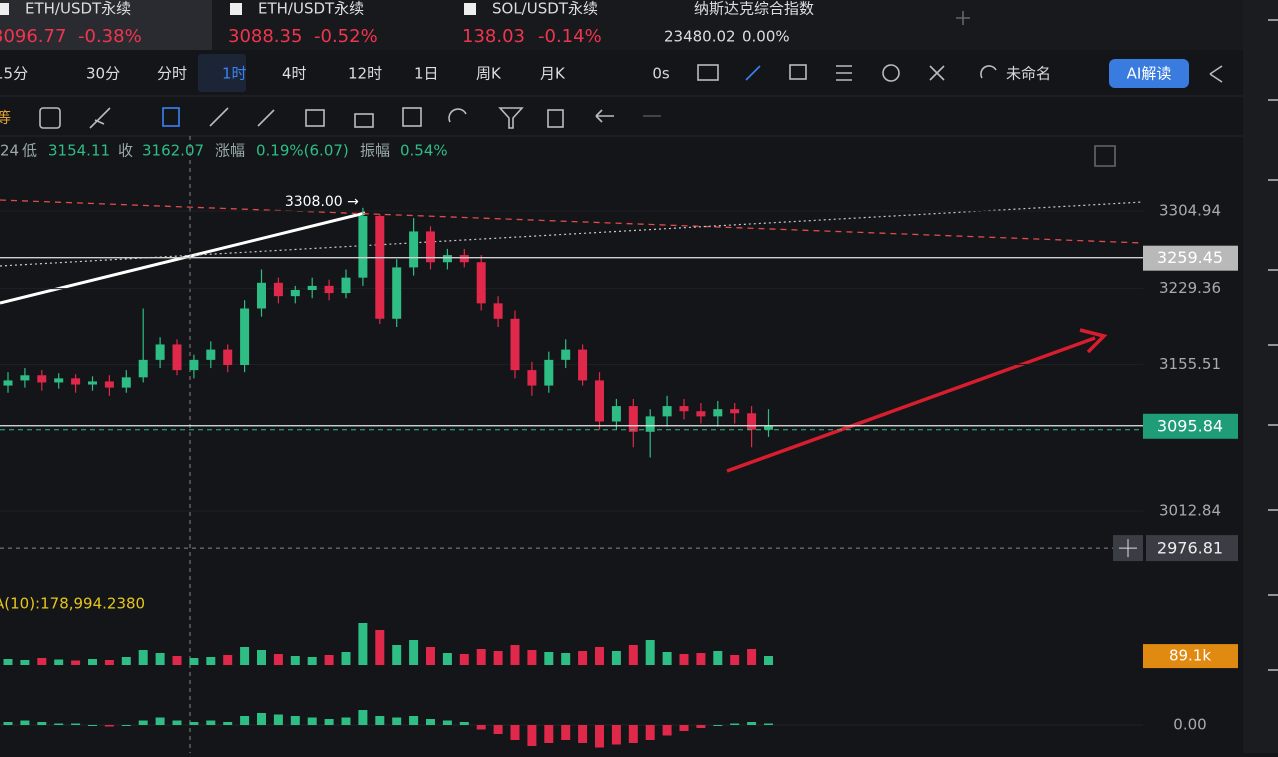 This screenshot has width=1278, height=757. What do you see at coordinates (754, 9) in the screenshot?
I see `tab-name: 纳斯达克综合指数` at bounding box center [754, 9].